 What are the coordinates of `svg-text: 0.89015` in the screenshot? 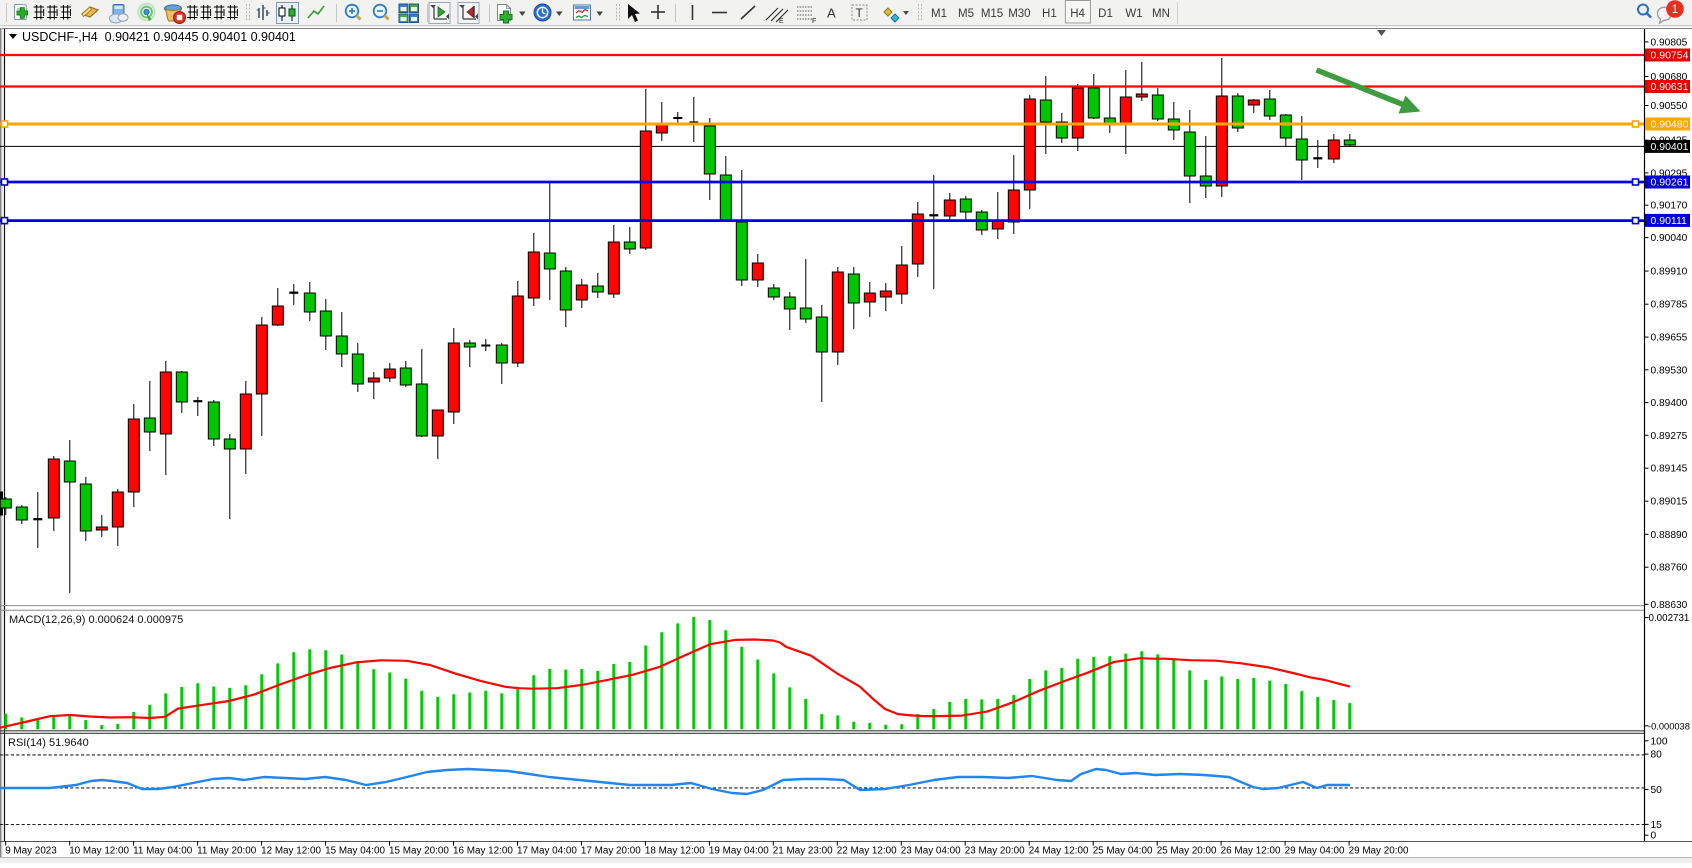 It's located at (1669, 502).